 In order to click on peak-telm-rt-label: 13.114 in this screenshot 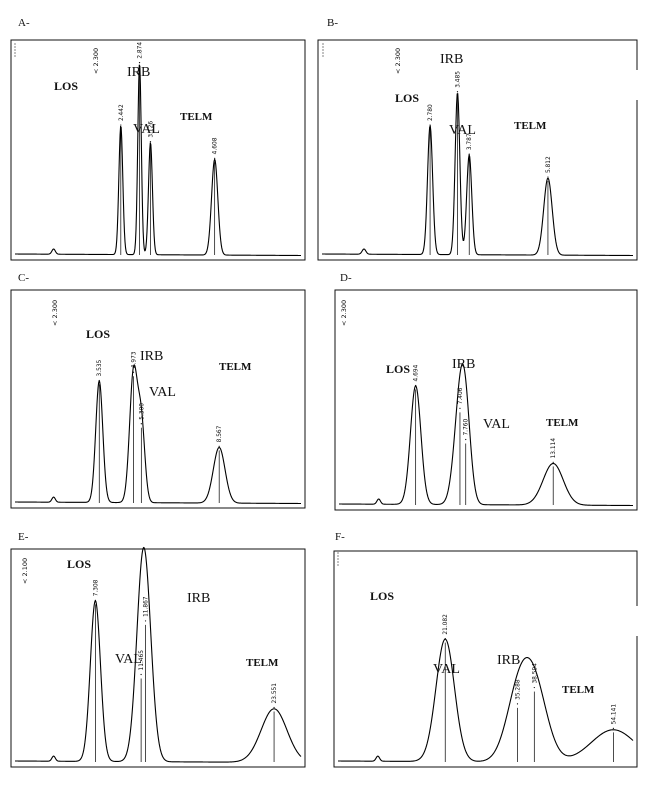, I will do `click(553, 448)`.